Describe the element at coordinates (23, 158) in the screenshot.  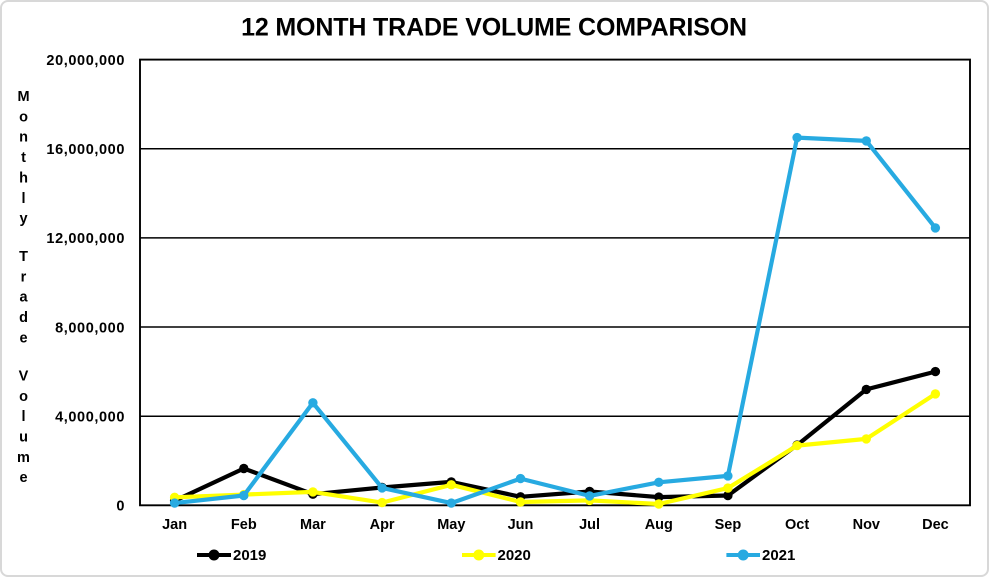
I see `svg-text: t` at that location.